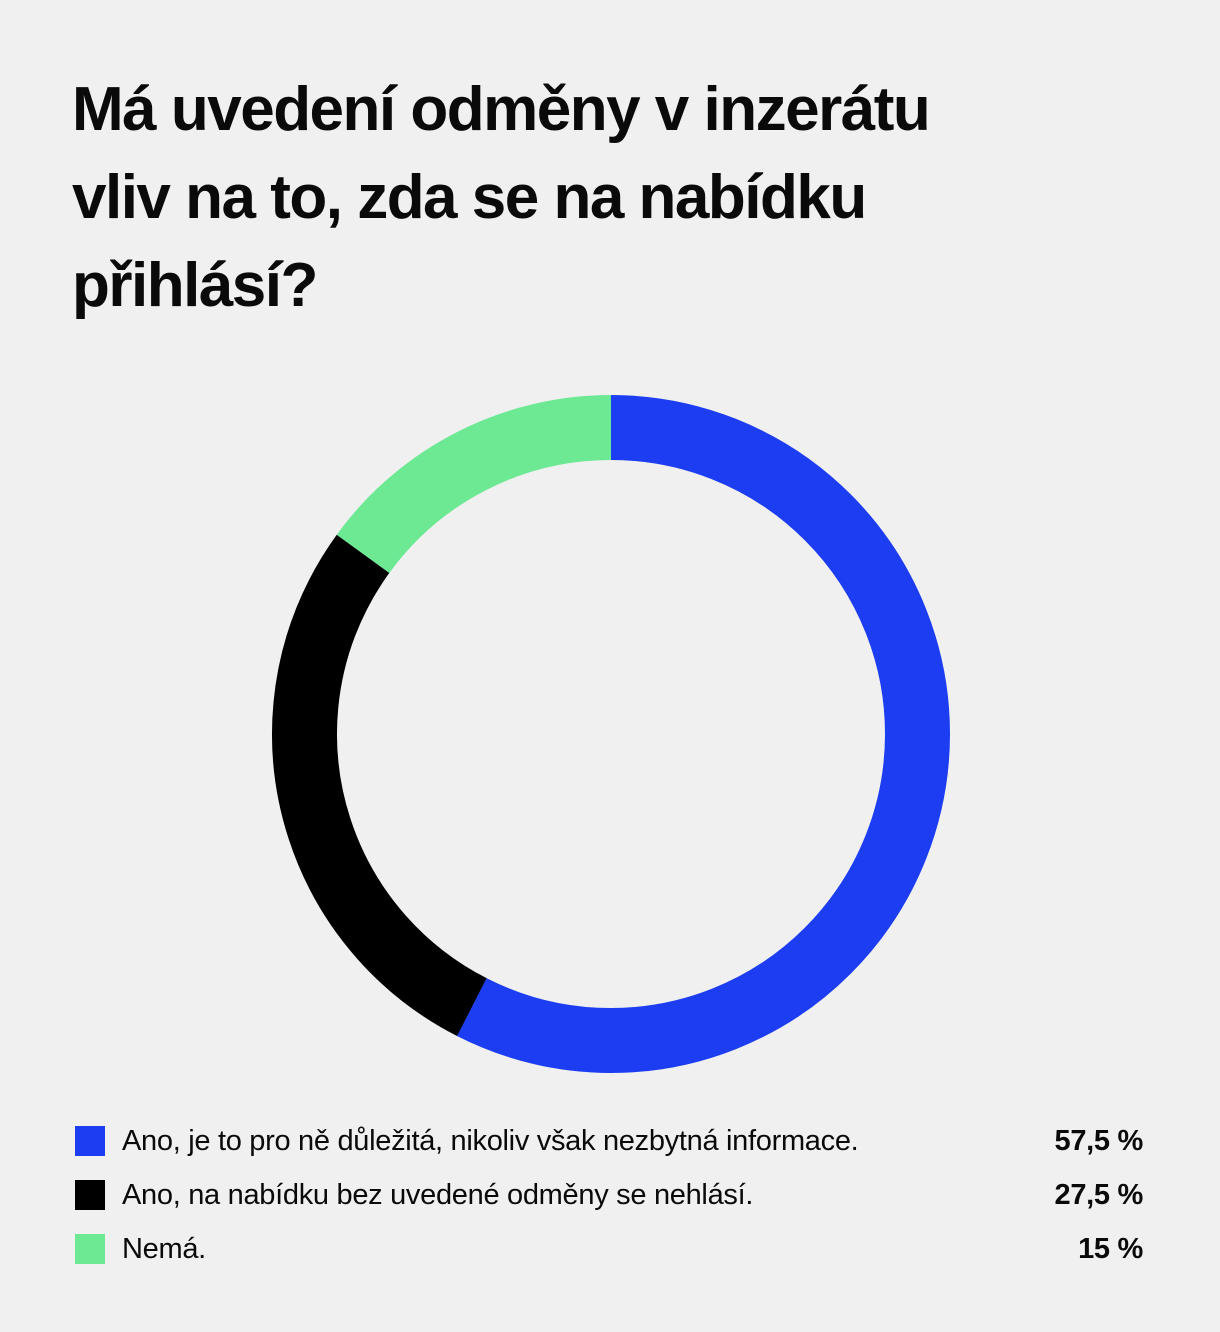 This screenshot has width=1220, height=1332. What do you see at coordinates (469, 197) in the screenshot?
I see `chart-title-line-2: vliv na to, zda se na nabídku` at bounding box center [469, 197].